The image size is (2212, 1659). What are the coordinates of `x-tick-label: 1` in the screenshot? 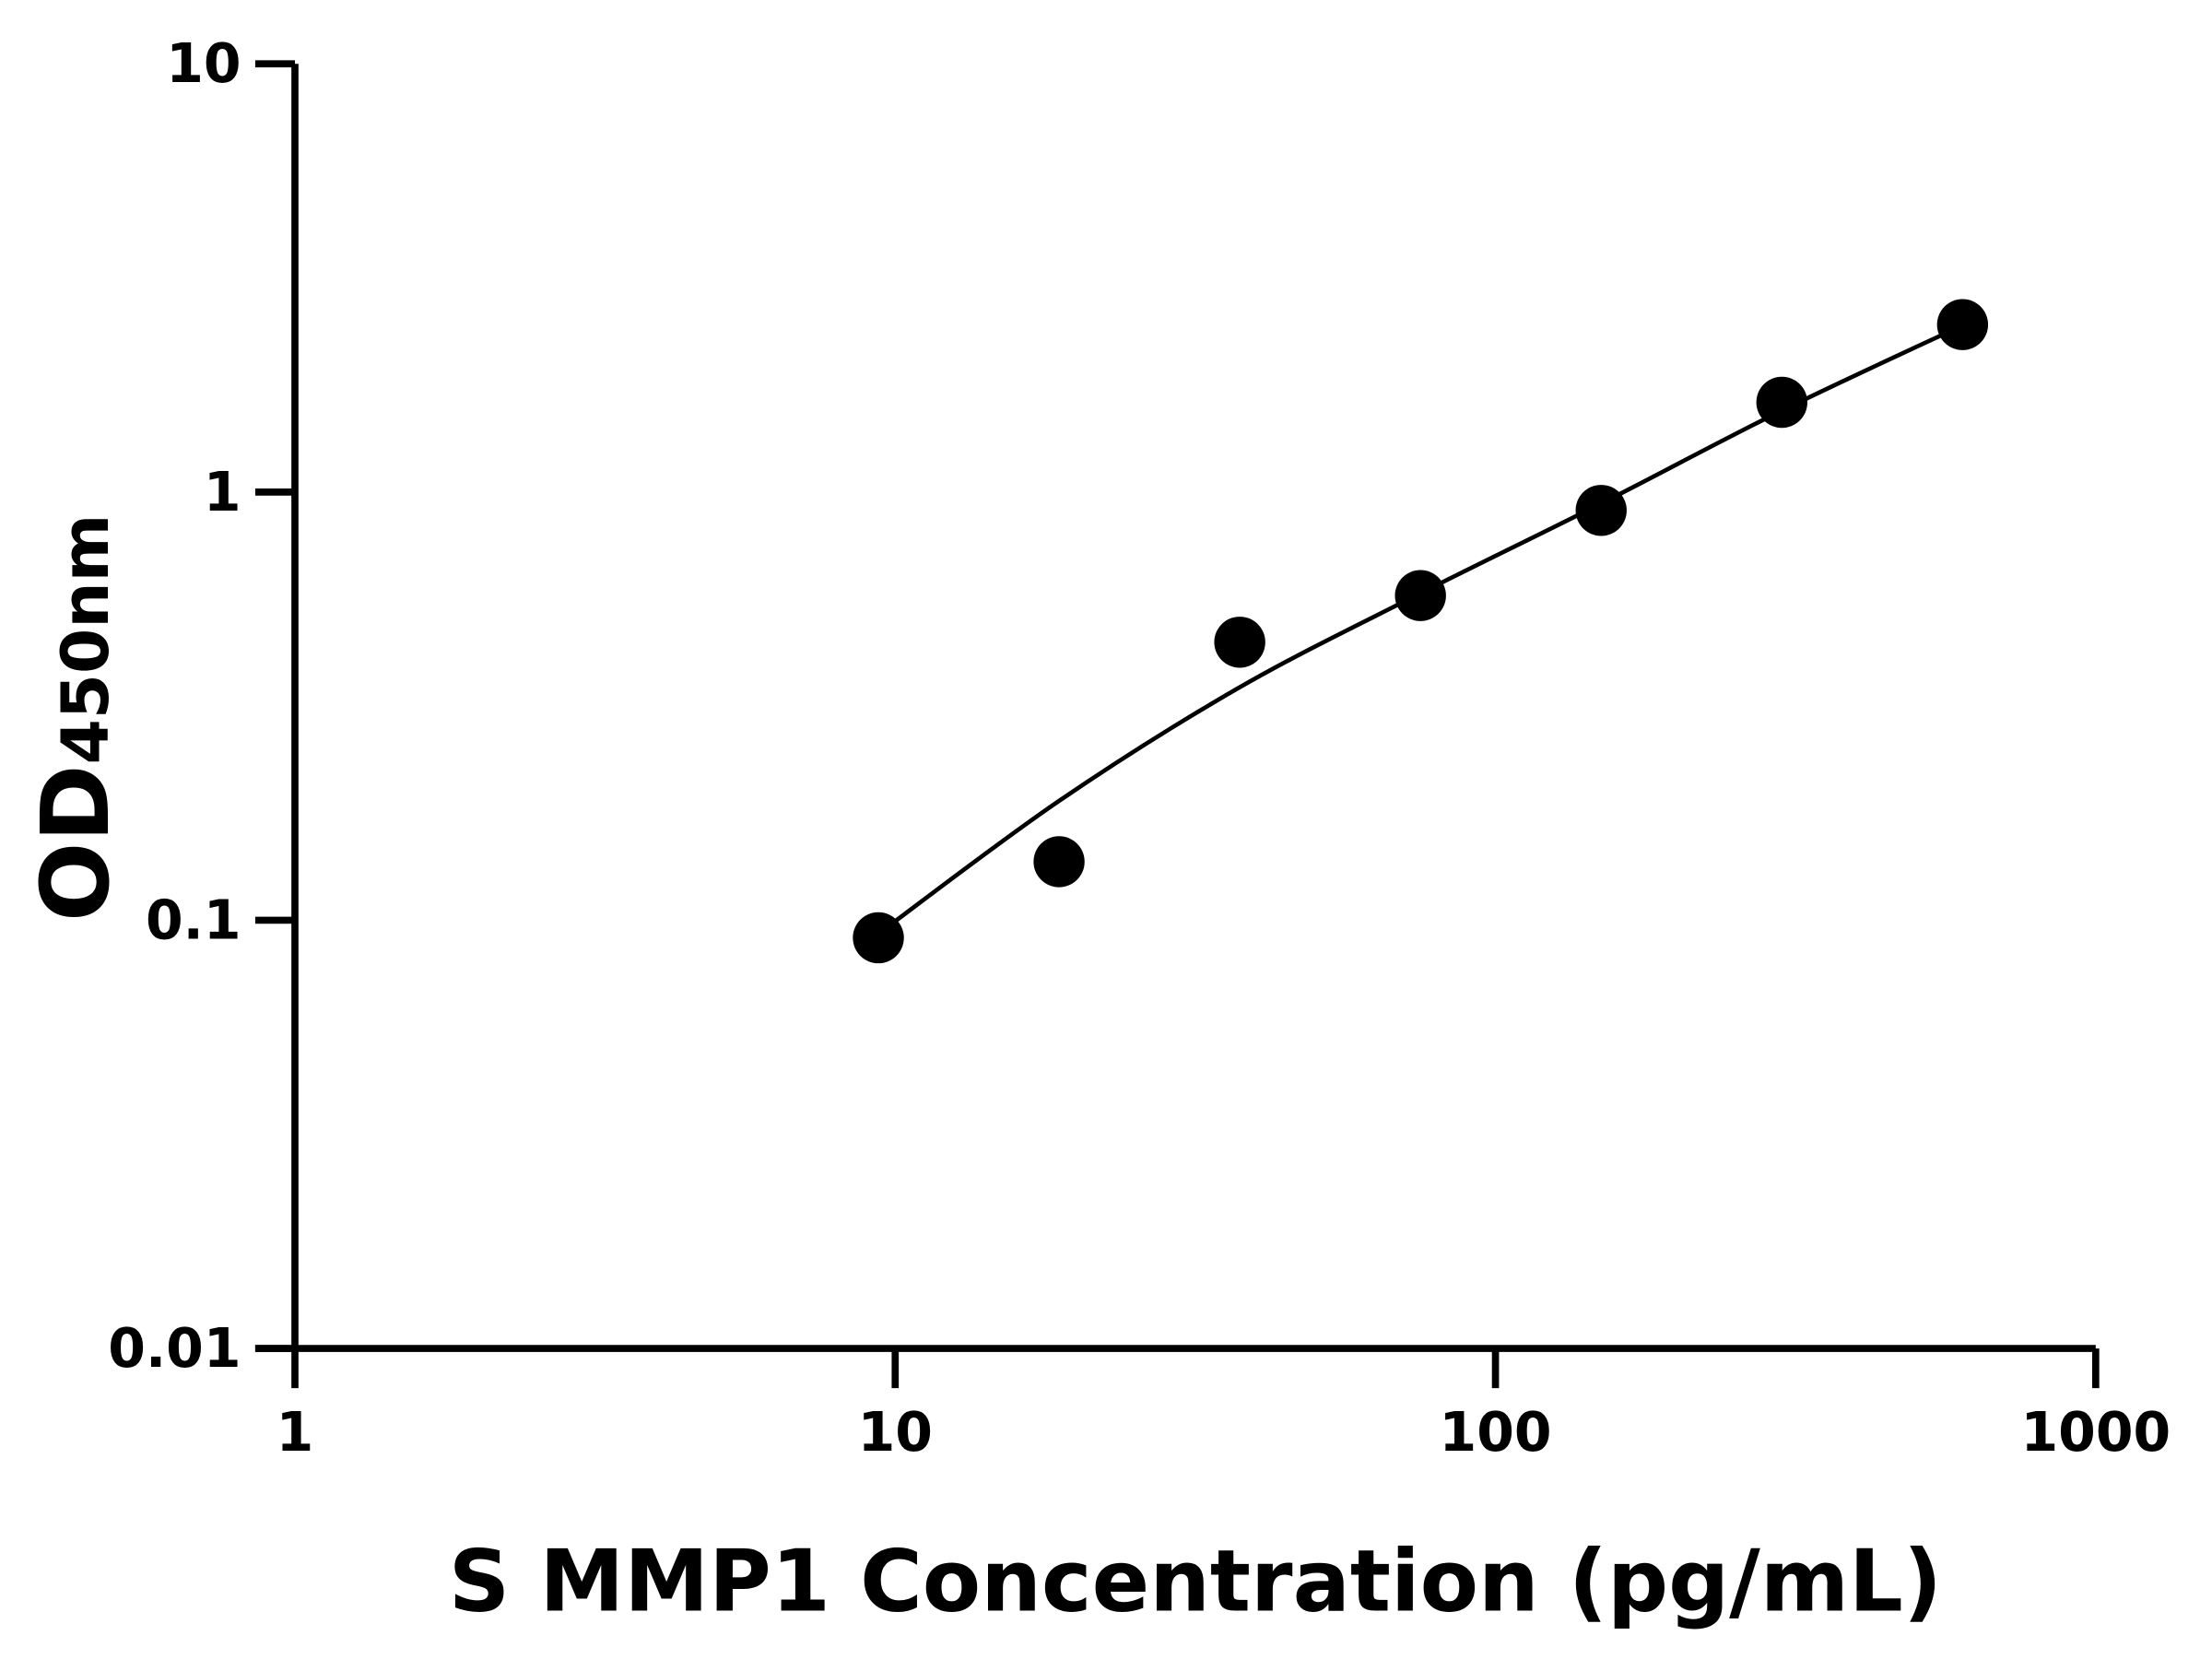 It's located at (295, 1432).